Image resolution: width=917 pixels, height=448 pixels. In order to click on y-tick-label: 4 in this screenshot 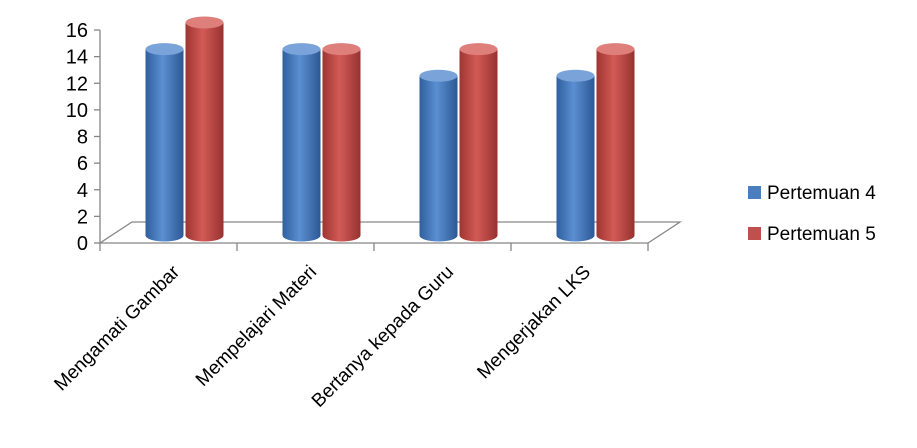, I will do `click(82, 191)`.